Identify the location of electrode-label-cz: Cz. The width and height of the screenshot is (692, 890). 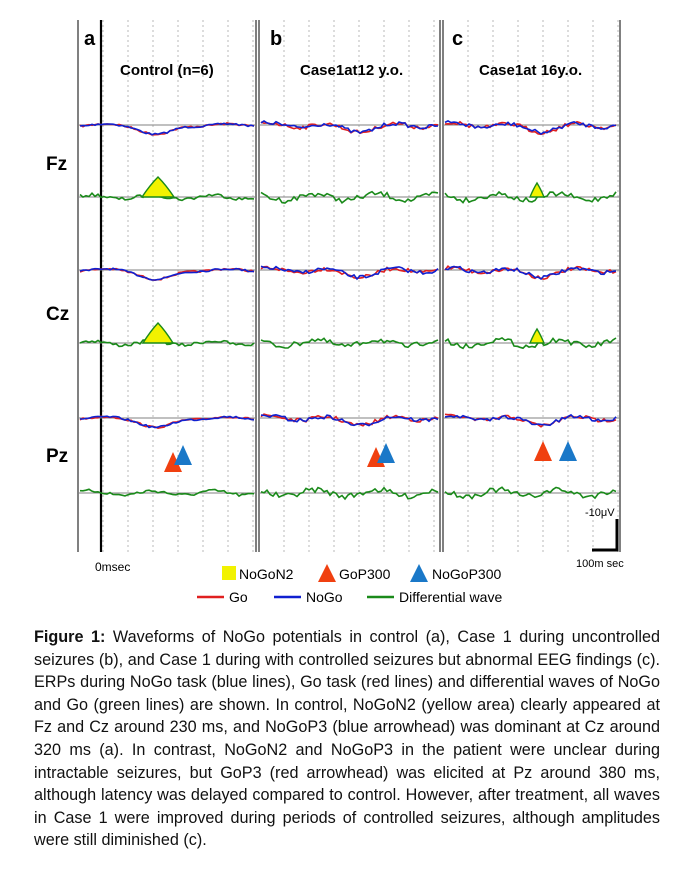
(57, 314).